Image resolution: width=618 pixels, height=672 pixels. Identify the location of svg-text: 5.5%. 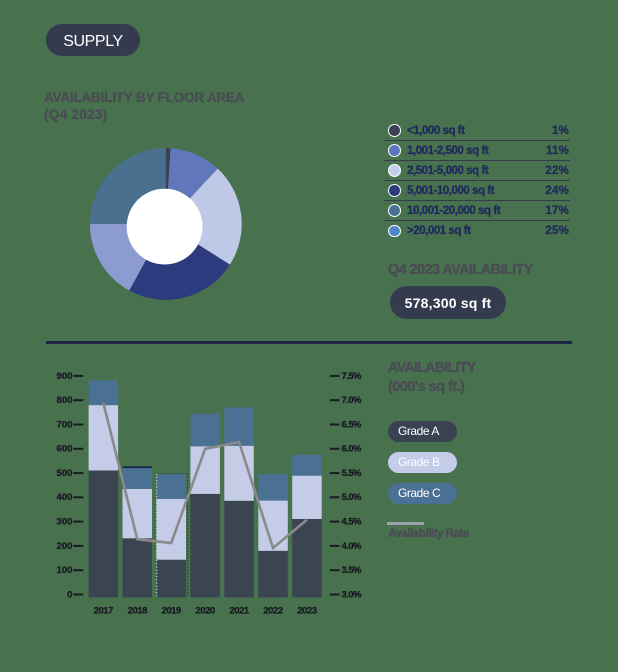
(352, 473).